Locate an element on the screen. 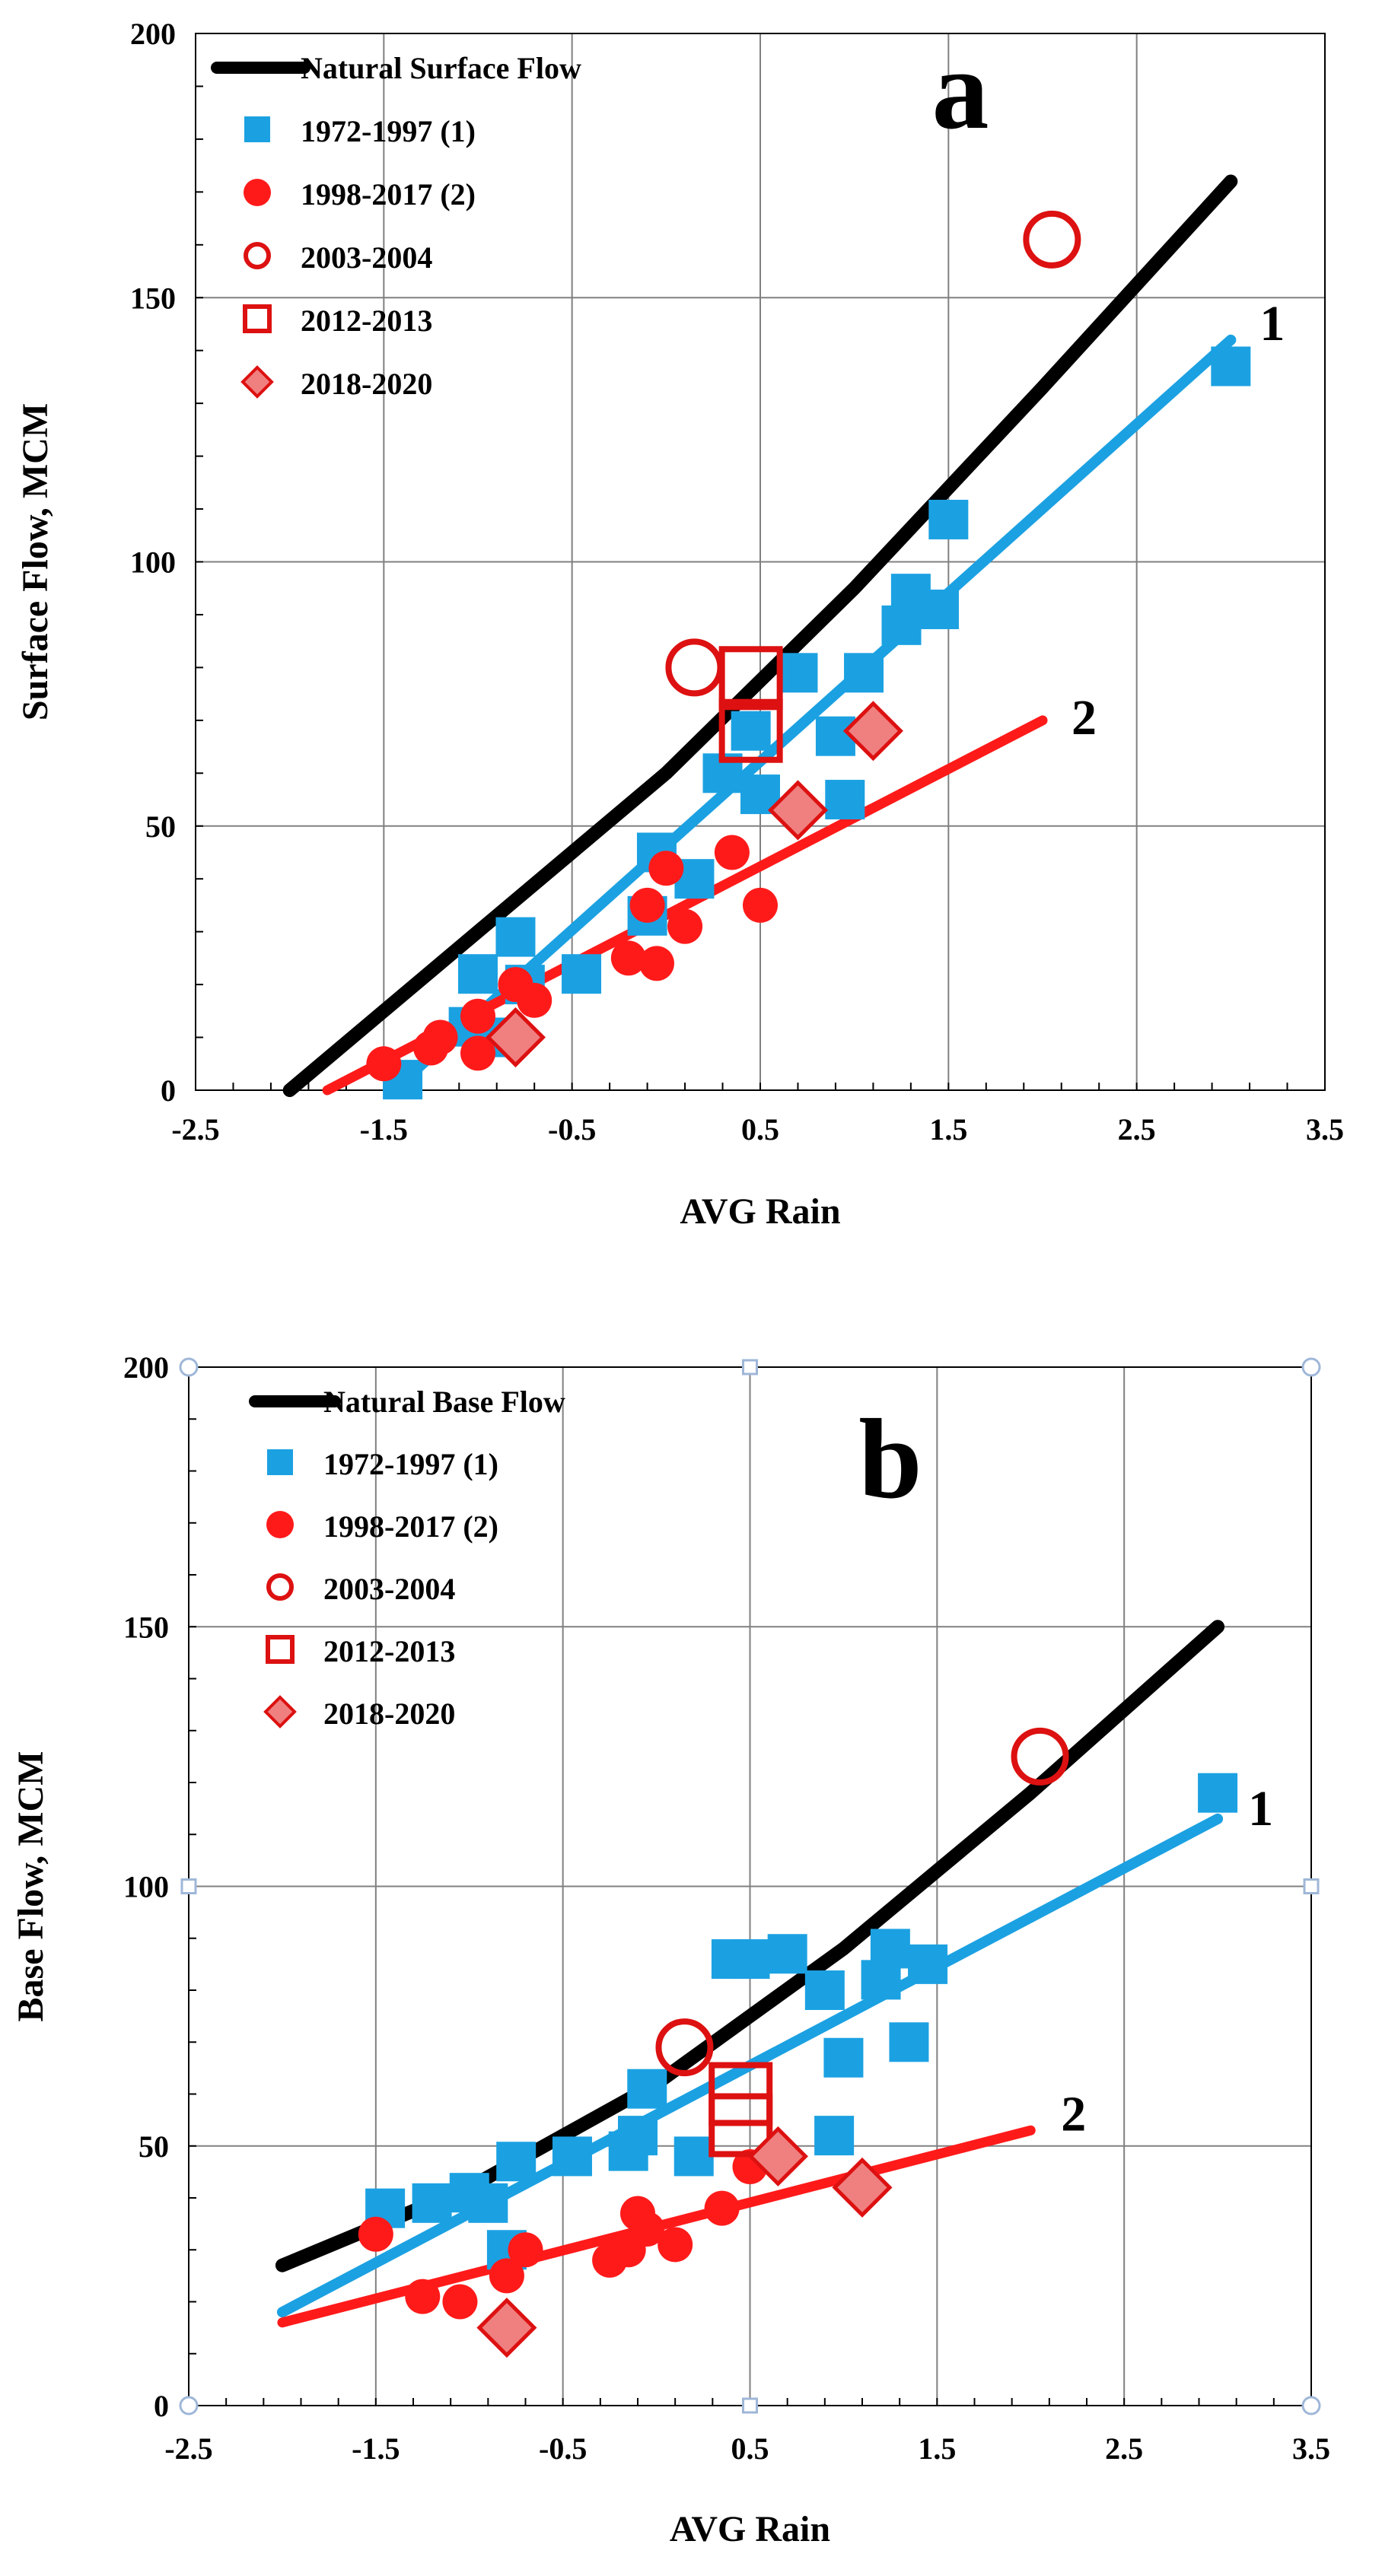 This screenshot has height=2576, width=1382. panel-b-legend-label: 1972-1997 (1) is located at coordinates (411, 1464).